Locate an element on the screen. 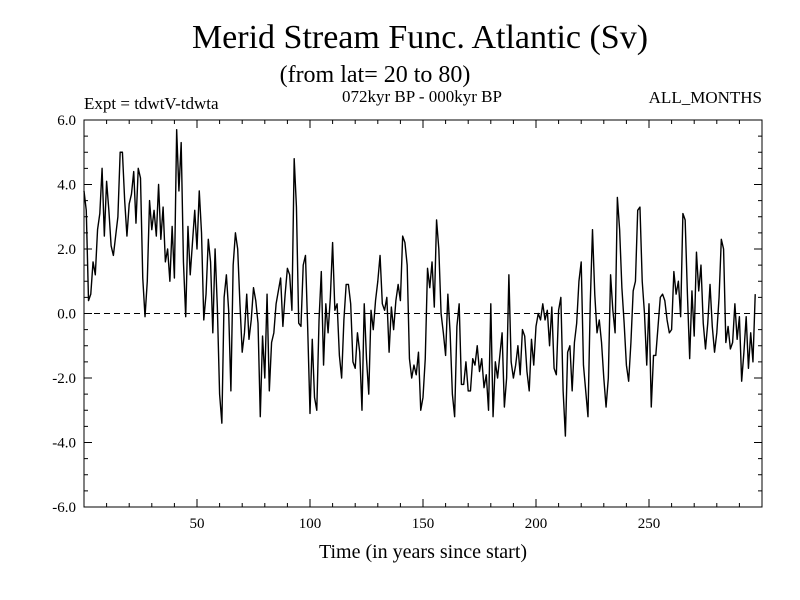  y-tick-label: -2.0 is located at coordinates (64, 379).